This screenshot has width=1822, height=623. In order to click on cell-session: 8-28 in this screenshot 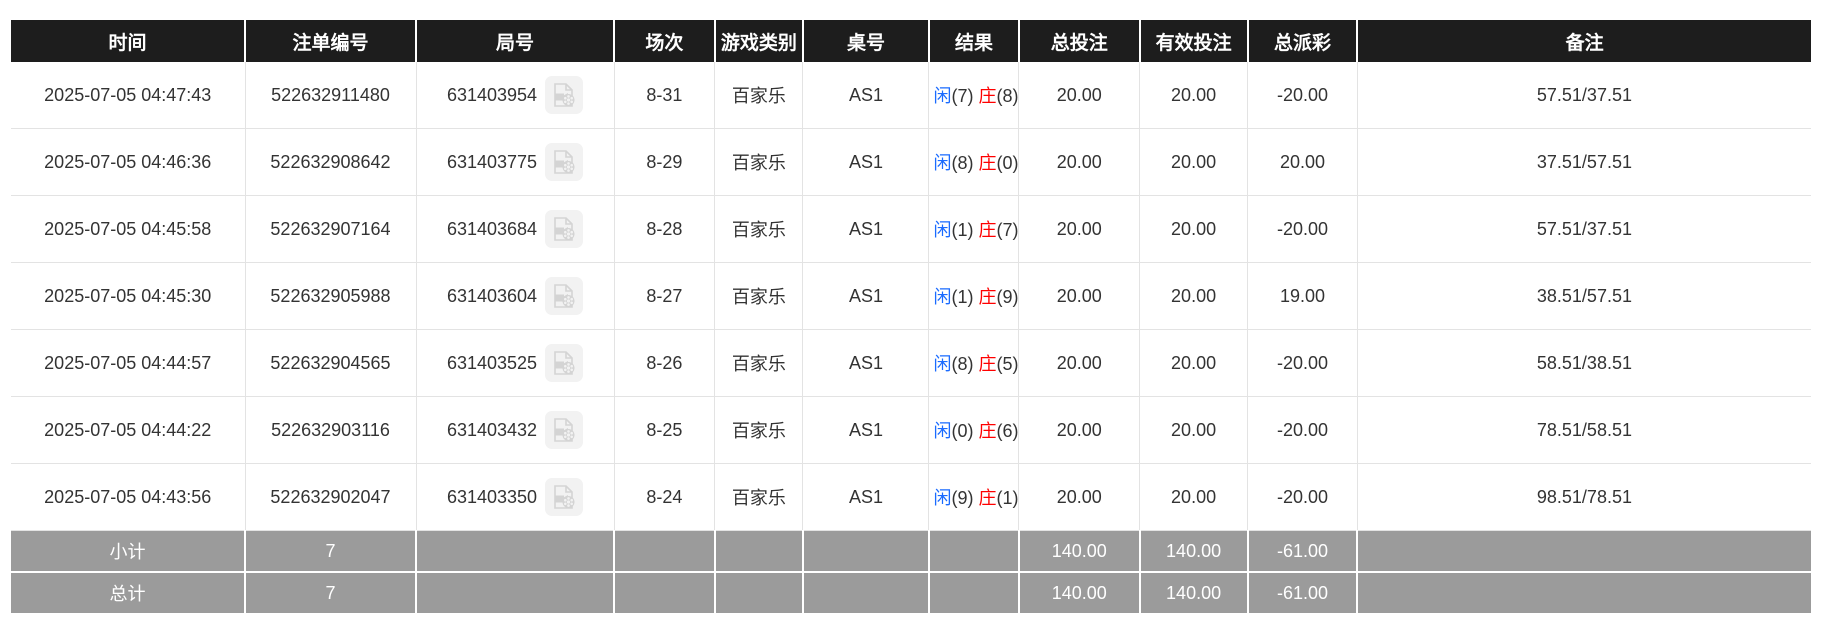, I will do `click(665, 229)`.